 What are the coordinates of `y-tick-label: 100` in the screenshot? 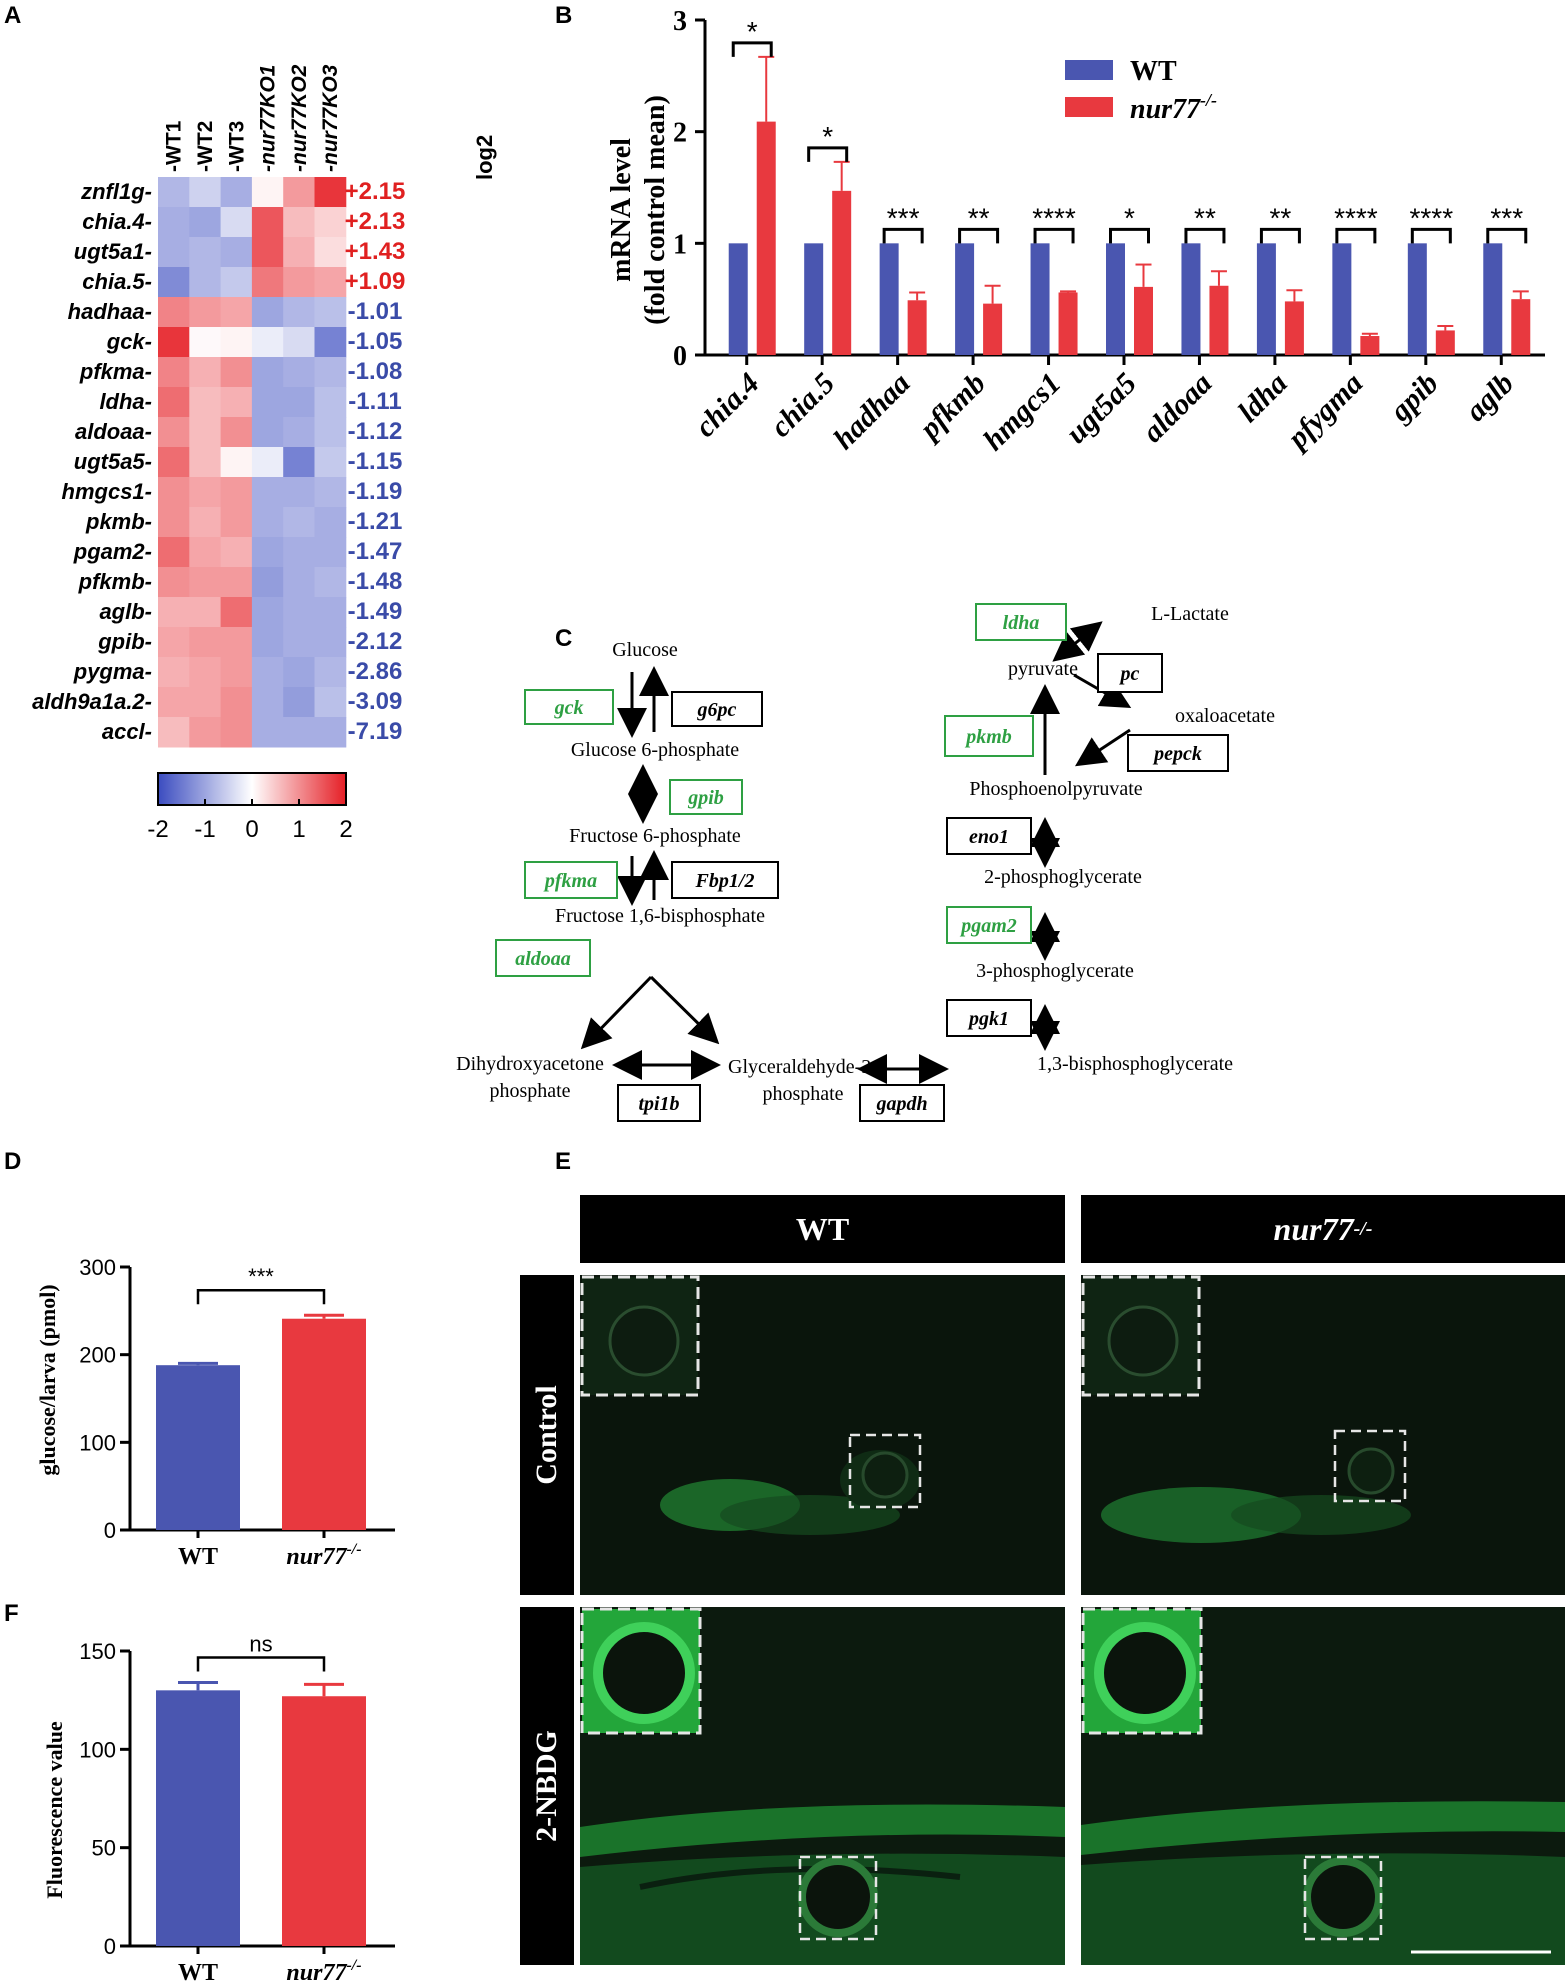 It's located at (97, 1749).